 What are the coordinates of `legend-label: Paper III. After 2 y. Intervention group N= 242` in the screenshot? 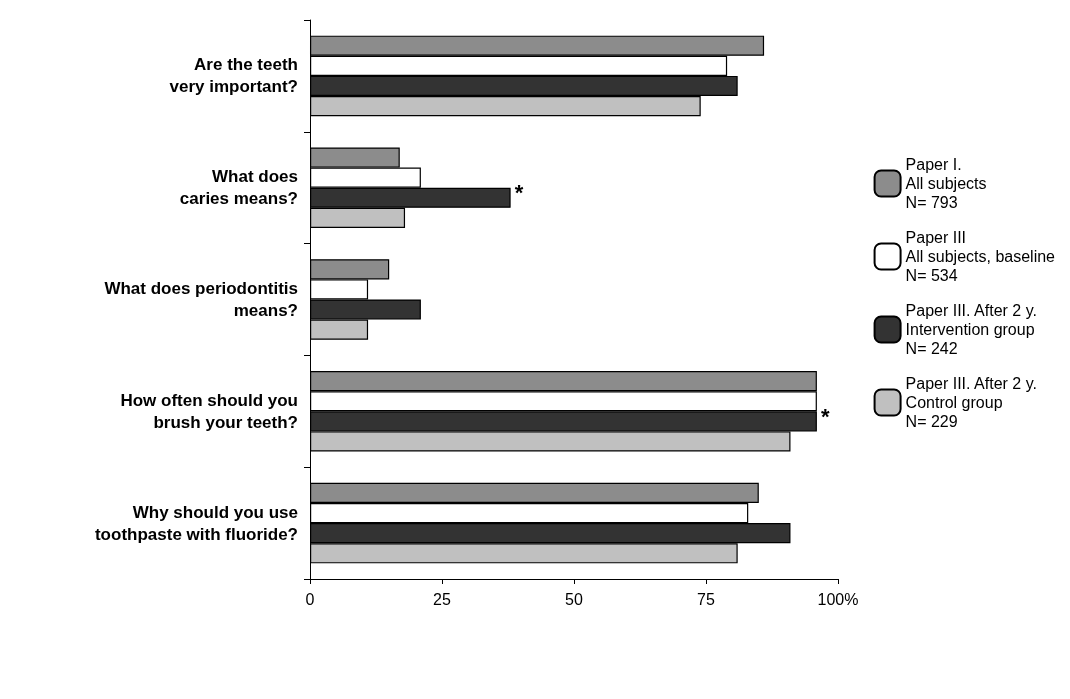 It's located at (971, 329).